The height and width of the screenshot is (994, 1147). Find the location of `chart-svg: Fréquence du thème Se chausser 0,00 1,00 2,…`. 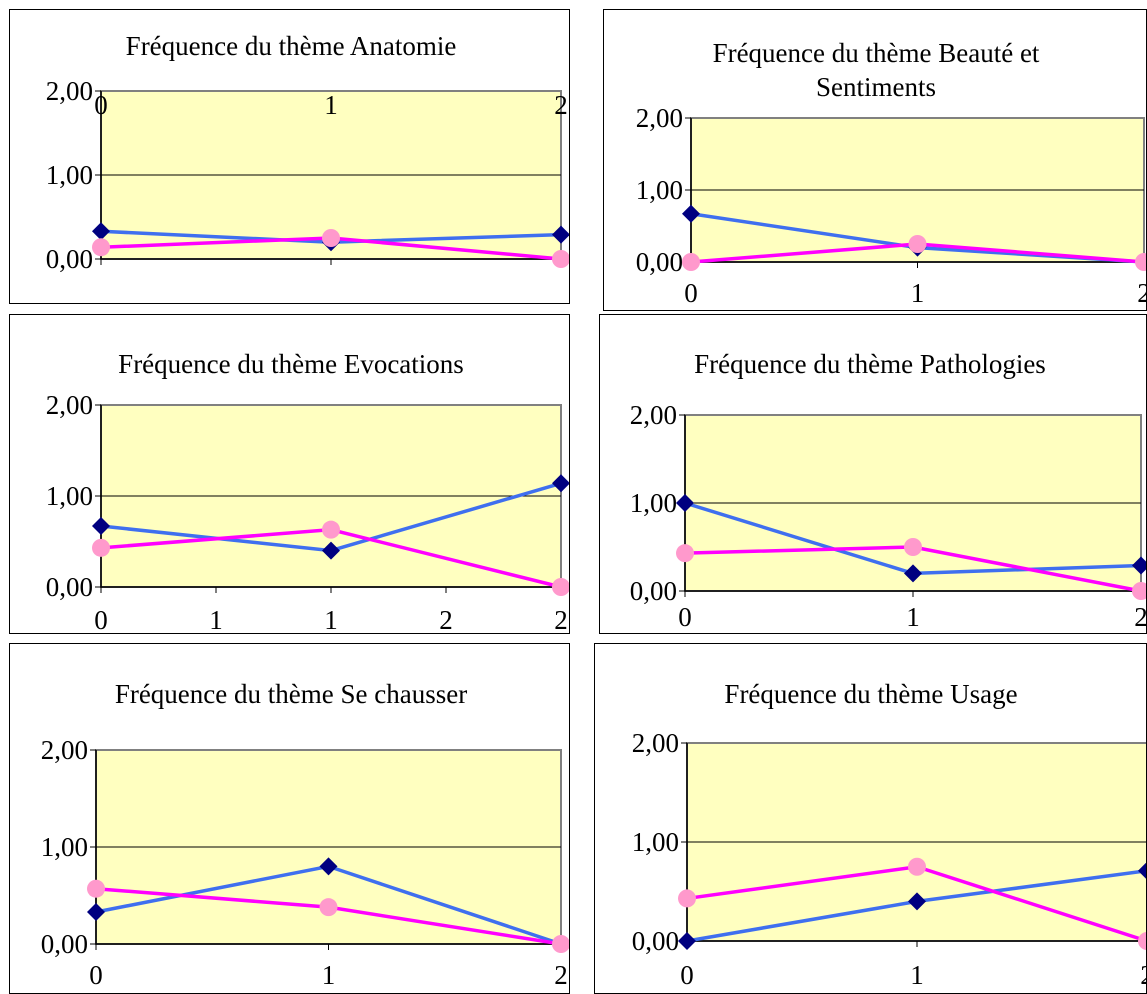

chart-svg: Fréquence du thème Se chausser 0,00 1,00 2,… is located at coordinates (305, 834).